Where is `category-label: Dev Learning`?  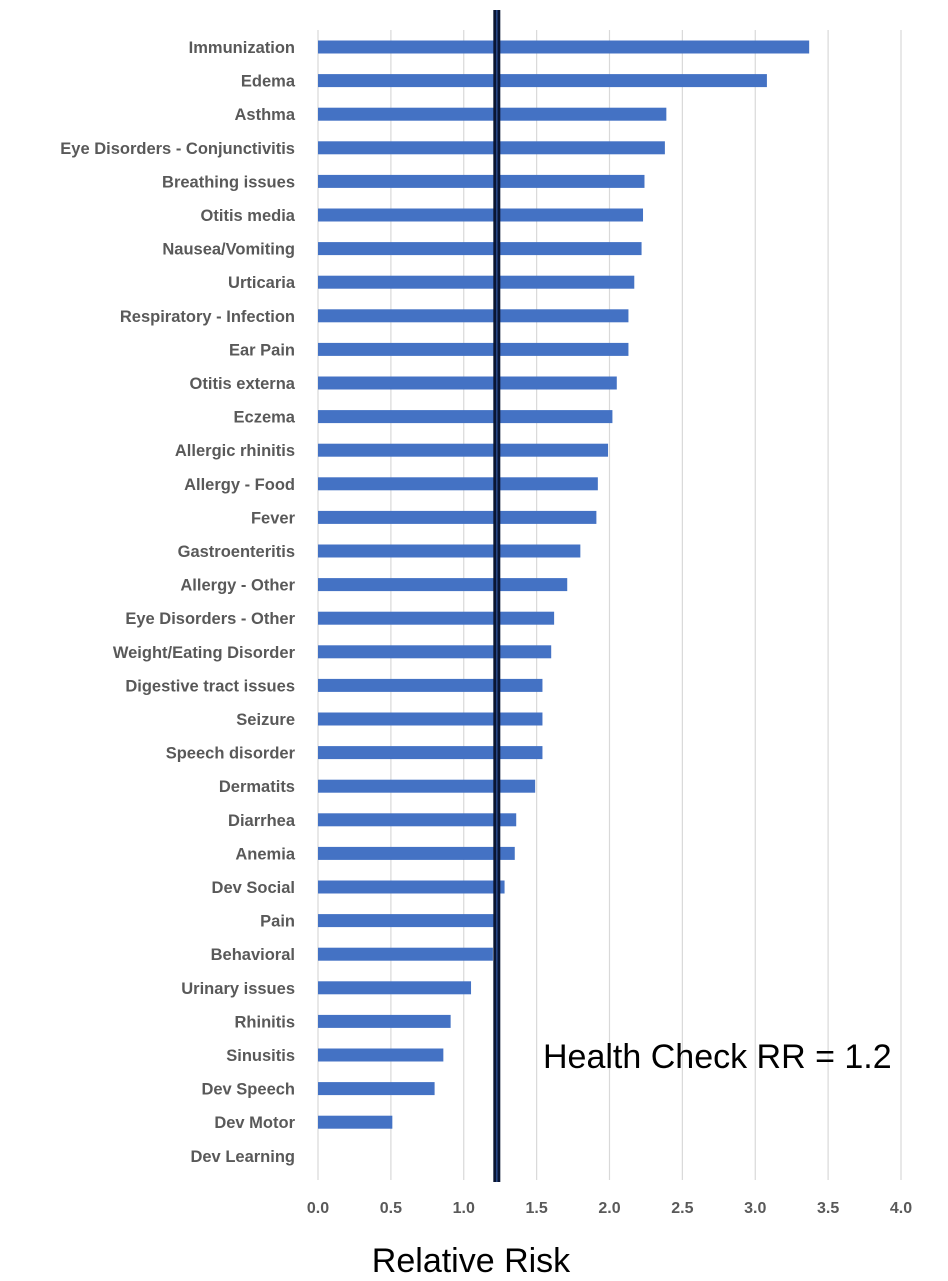 category-label: Dev Learning is located at coordinates (242, 1157).